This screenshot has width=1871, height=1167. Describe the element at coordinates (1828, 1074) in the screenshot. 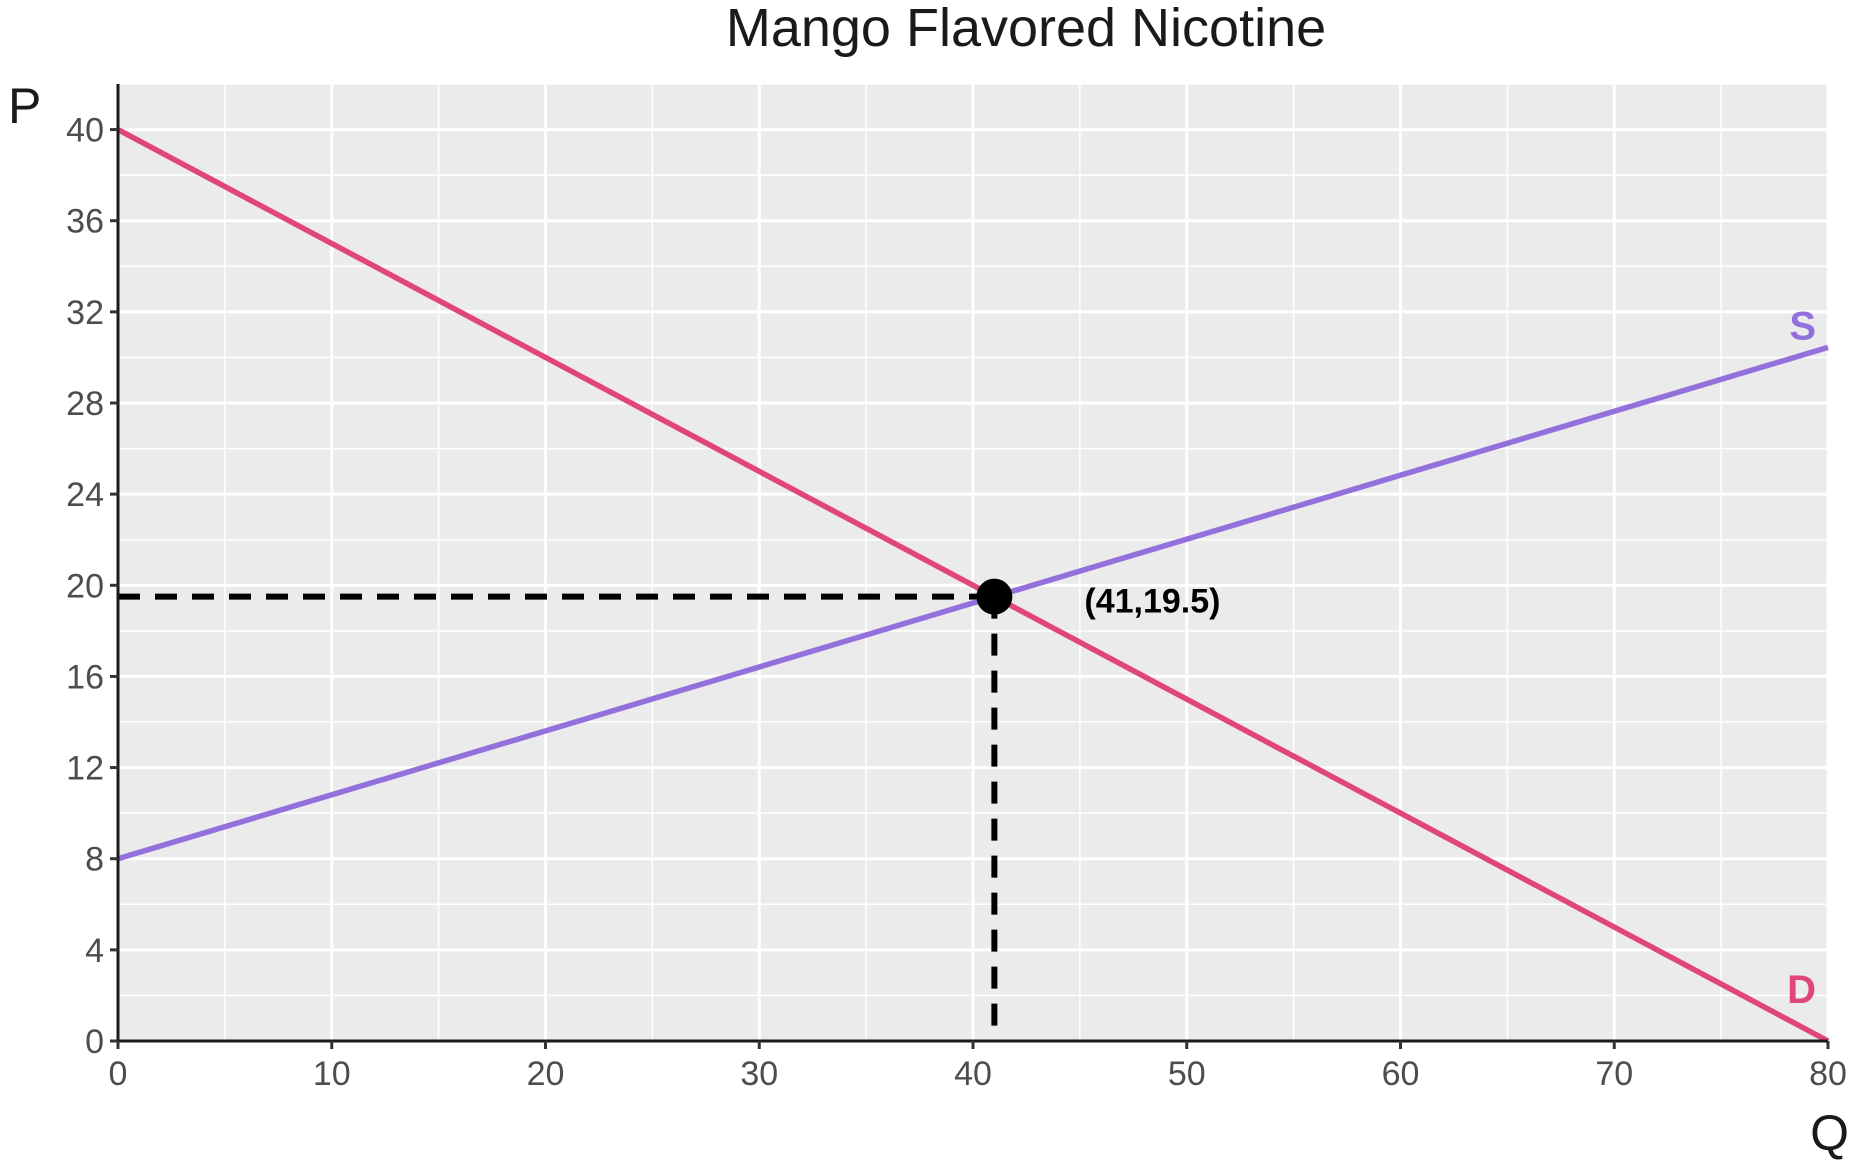

I see `x-tick-label: 80` at that location.